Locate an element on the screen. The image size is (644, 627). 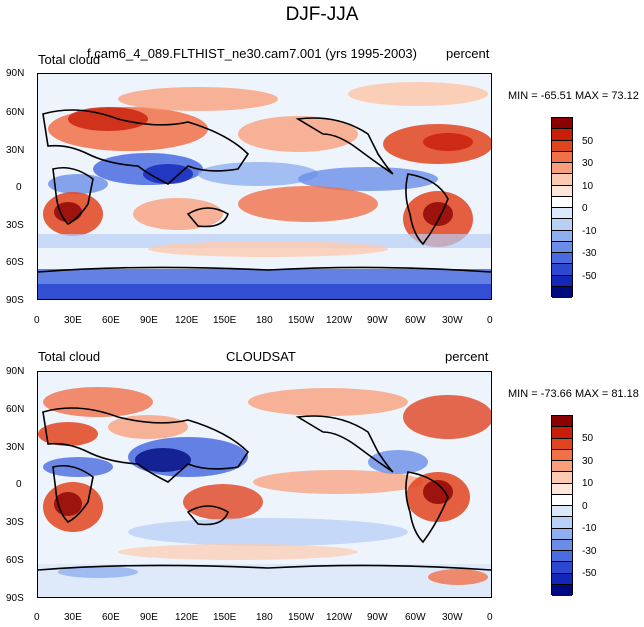
p1-colorbar-label: 50 is located at coordinates (588, 141).